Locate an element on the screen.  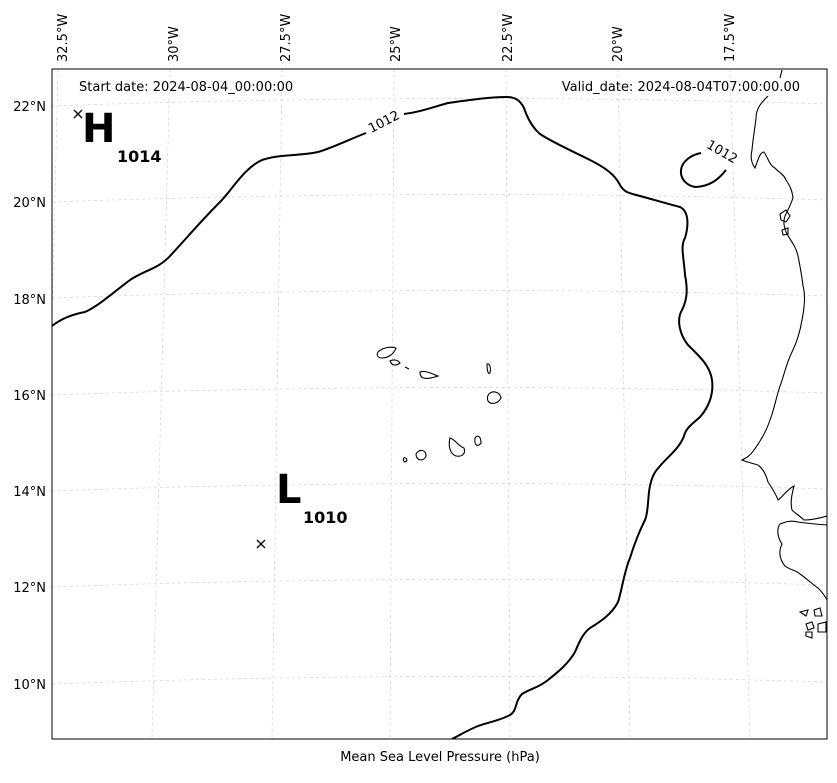
low-pressure-letter: L is located at coordinates (289, 490).